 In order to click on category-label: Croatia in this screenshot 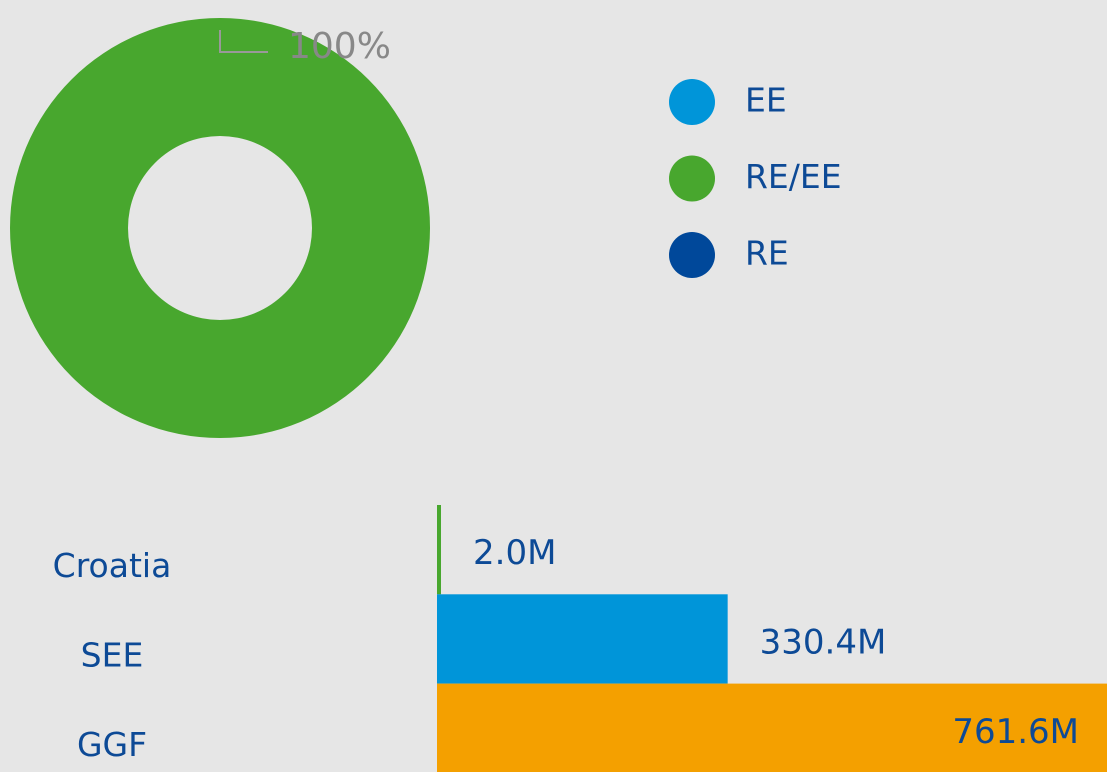, I will do `click(112, 565)`.